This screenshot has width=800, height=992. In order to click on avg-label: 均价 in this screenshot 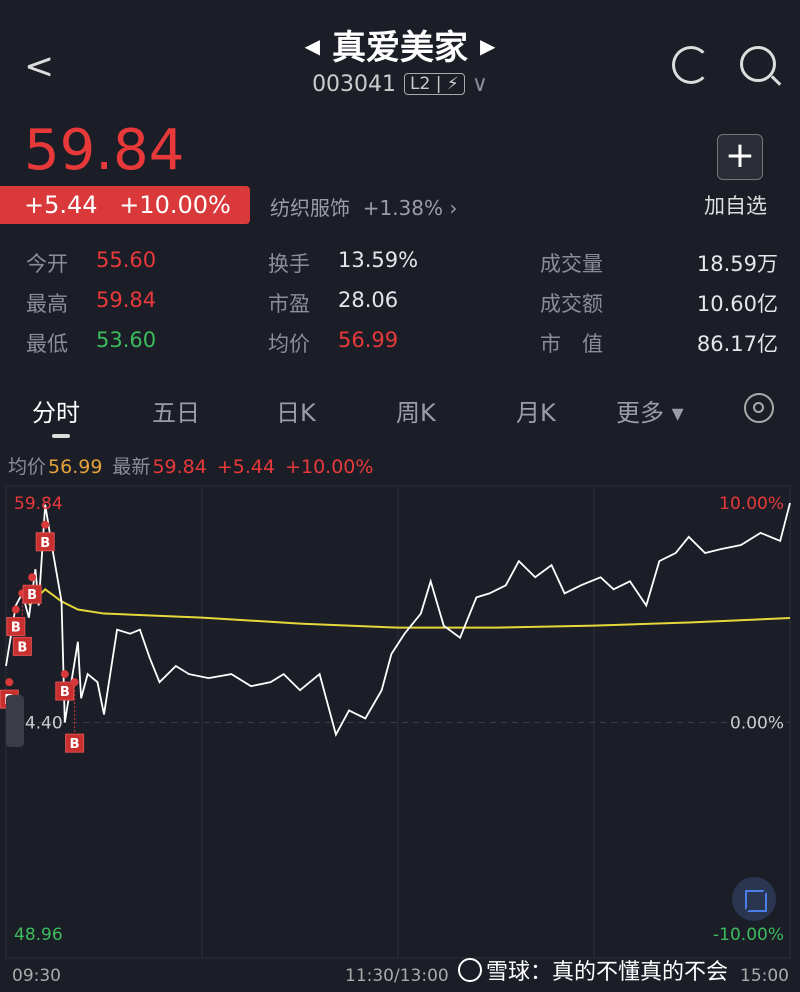, I will do `click(27, 467)`.